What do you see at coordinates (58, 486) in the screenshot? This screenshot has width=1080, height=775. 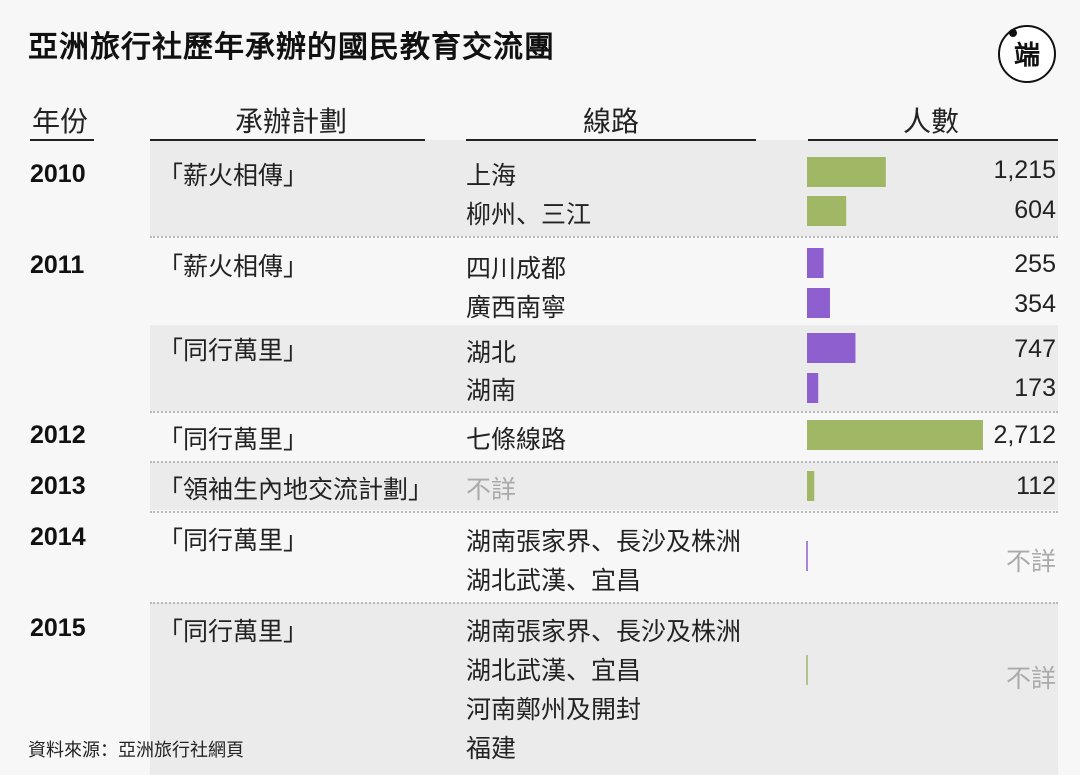 I see `year-label: 2013` at bounding box center [58, 486].